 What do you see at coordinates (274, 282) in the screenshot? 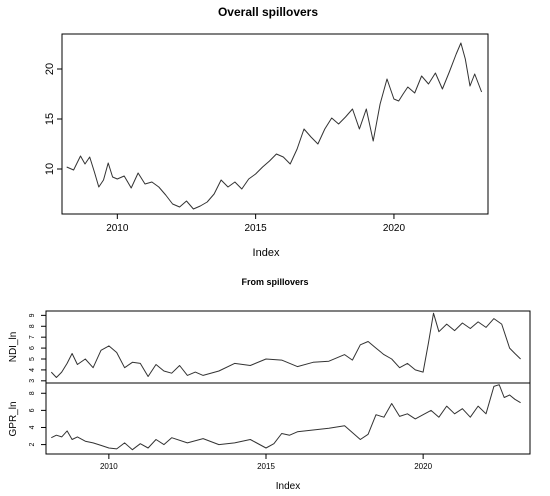
I see `bottom-chart-title: From spillovers` at bounding box center [274, 282].